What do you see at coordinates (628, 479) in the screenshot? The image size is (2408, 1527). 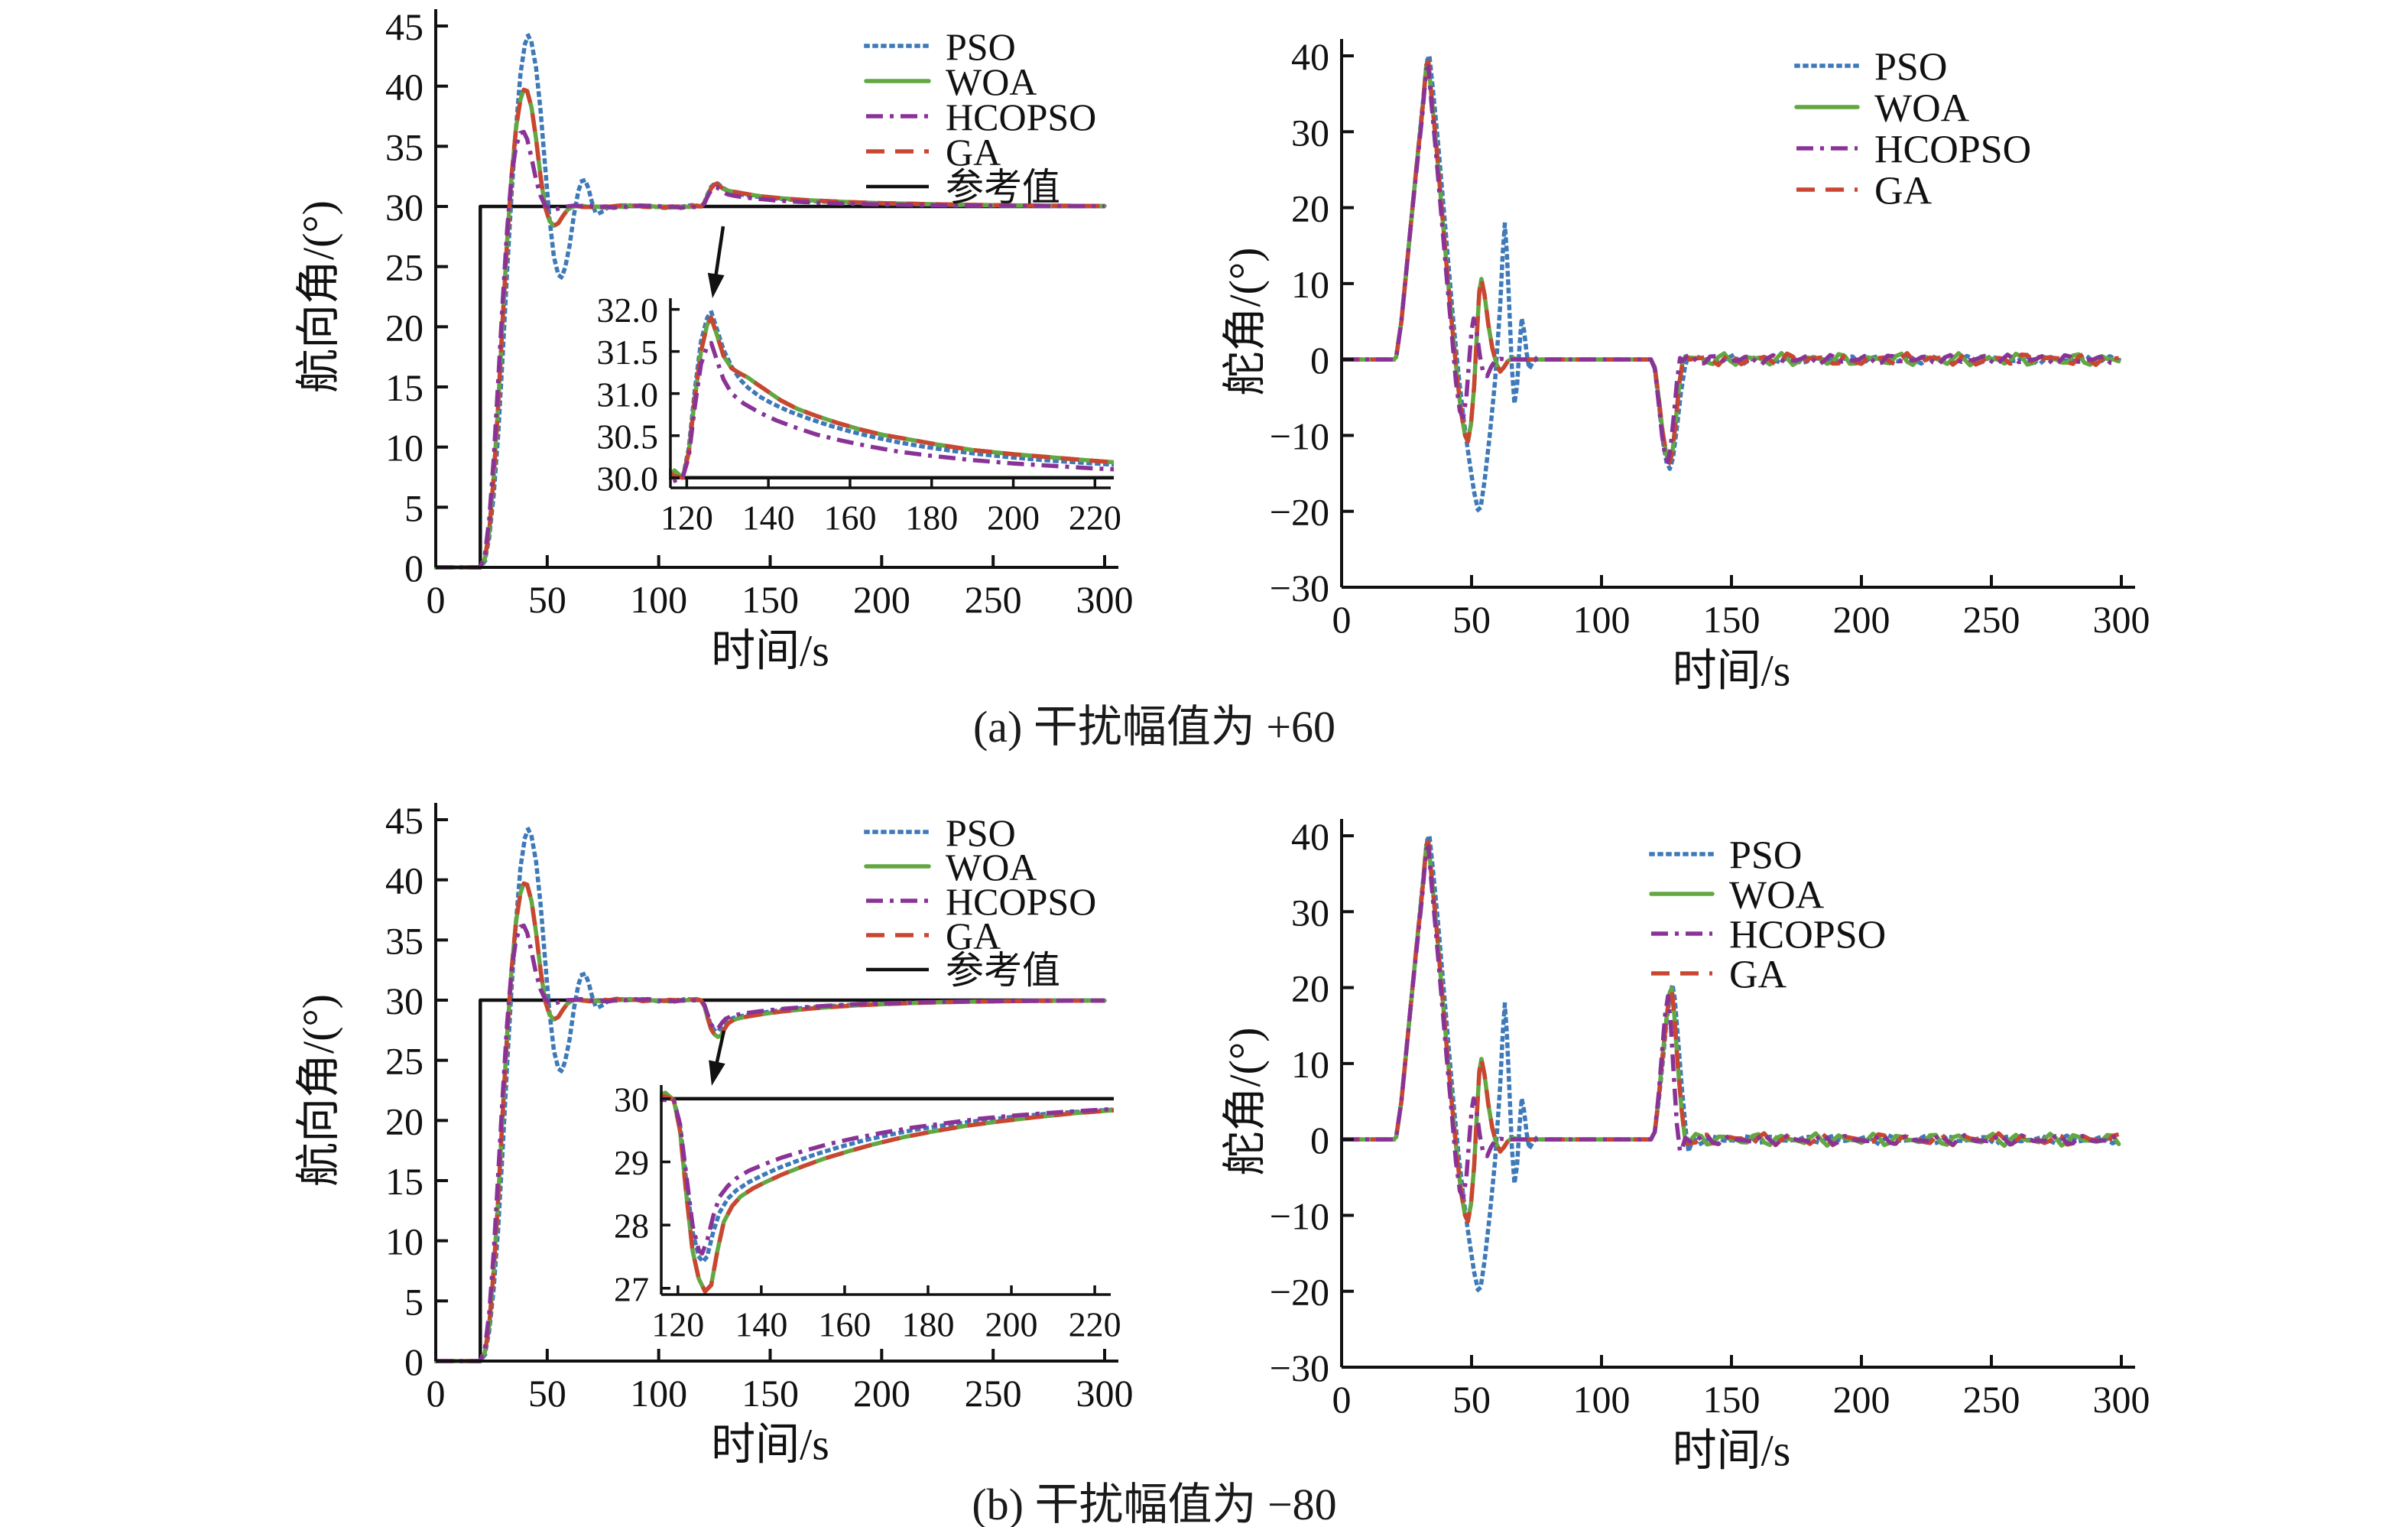 I see `y-tick-label: 30.0` at bounding box center [628, 479].